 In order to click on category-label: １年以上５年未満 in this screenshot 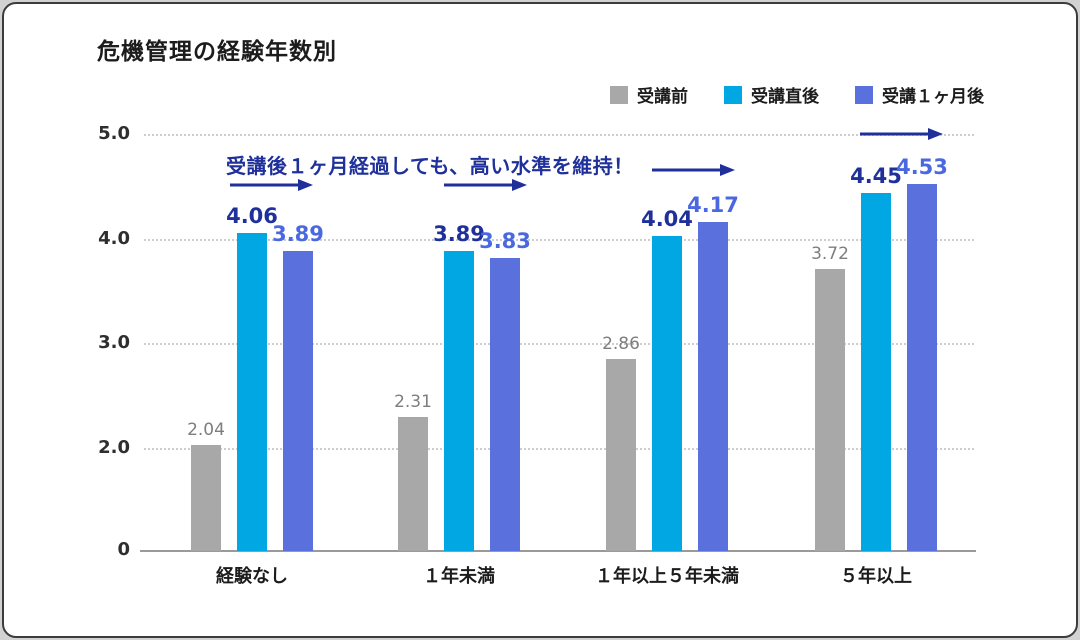, I will do `click(667, 576)`.